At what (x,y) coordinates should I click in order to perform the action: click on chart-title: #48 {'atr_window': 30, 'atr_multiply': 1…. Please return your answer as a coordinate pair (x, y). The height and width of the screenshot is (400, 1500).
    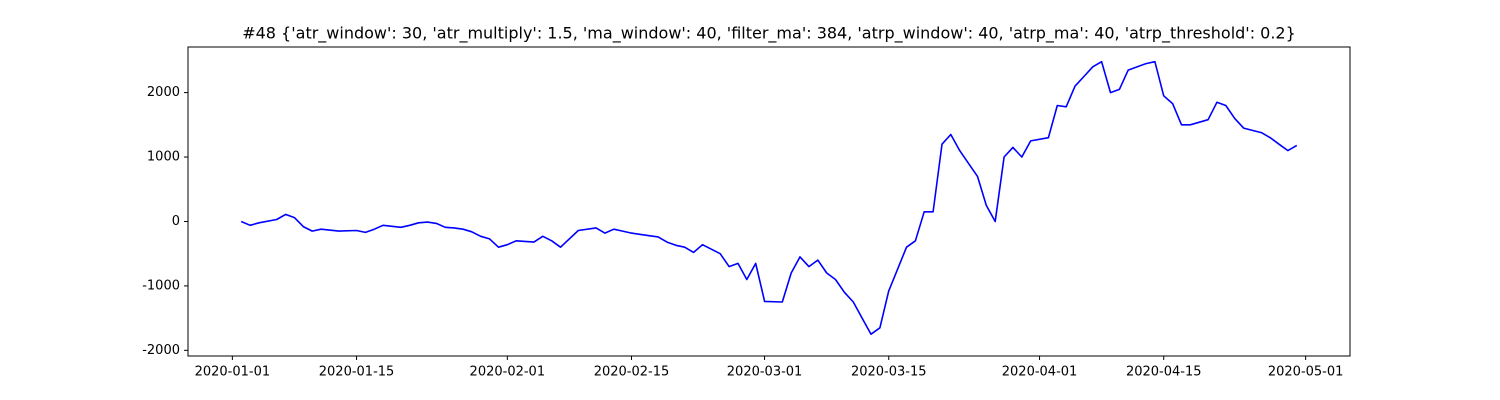
    Looking at the image, I should click on (769, 34).